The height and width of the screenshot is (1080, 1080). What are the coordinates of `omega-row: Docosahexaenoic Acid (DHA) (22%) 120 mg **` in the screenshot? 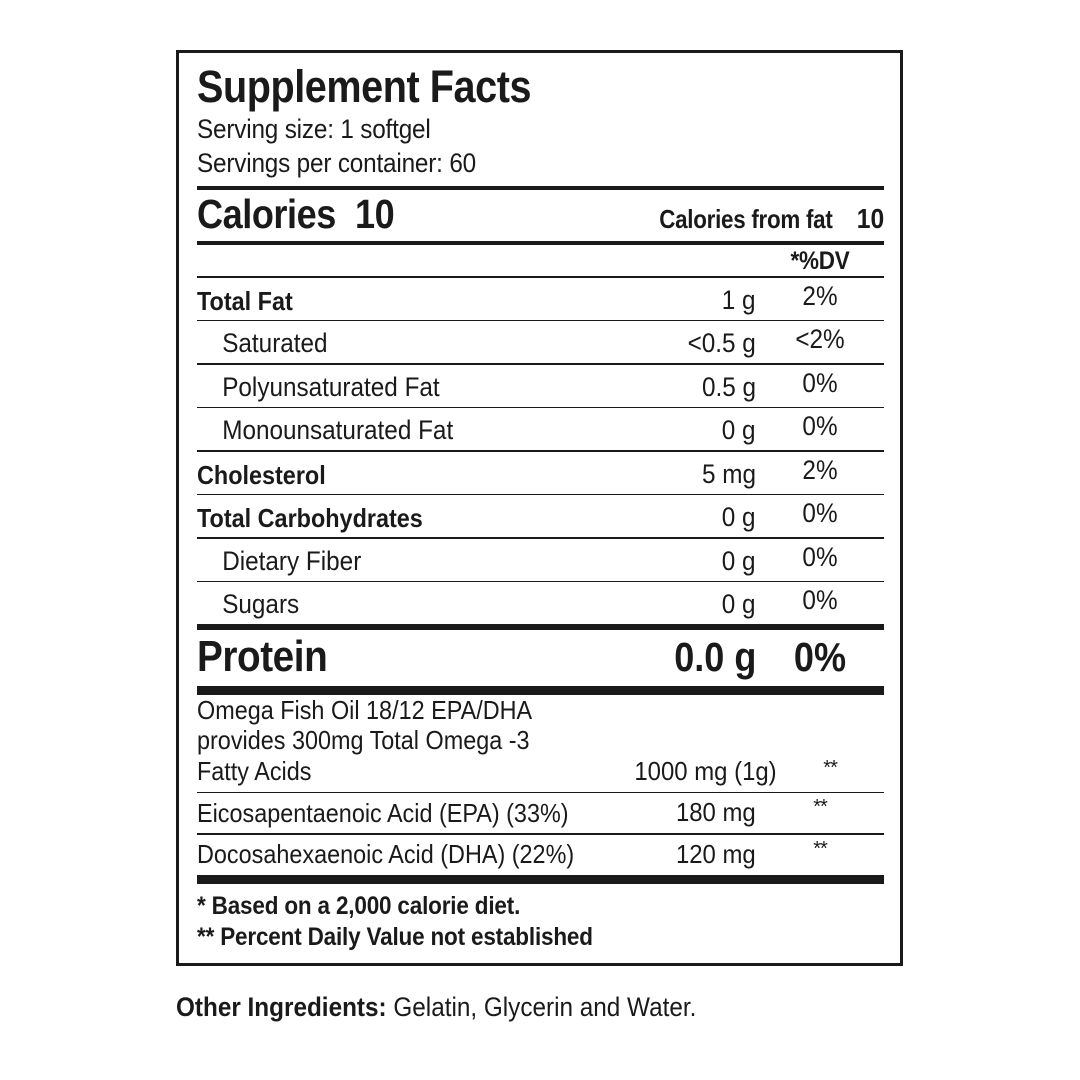 It's located at (540, 855).